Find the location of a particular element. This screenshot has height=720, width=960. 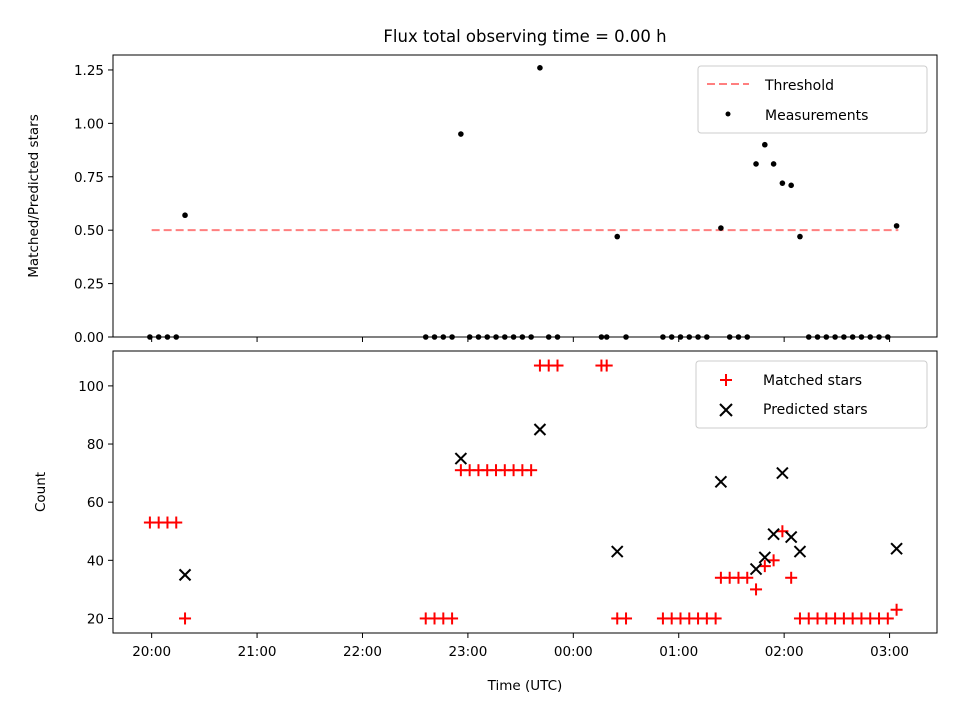

bottom-x-tick-label: 23:00 is located at coordinates (467, 652).